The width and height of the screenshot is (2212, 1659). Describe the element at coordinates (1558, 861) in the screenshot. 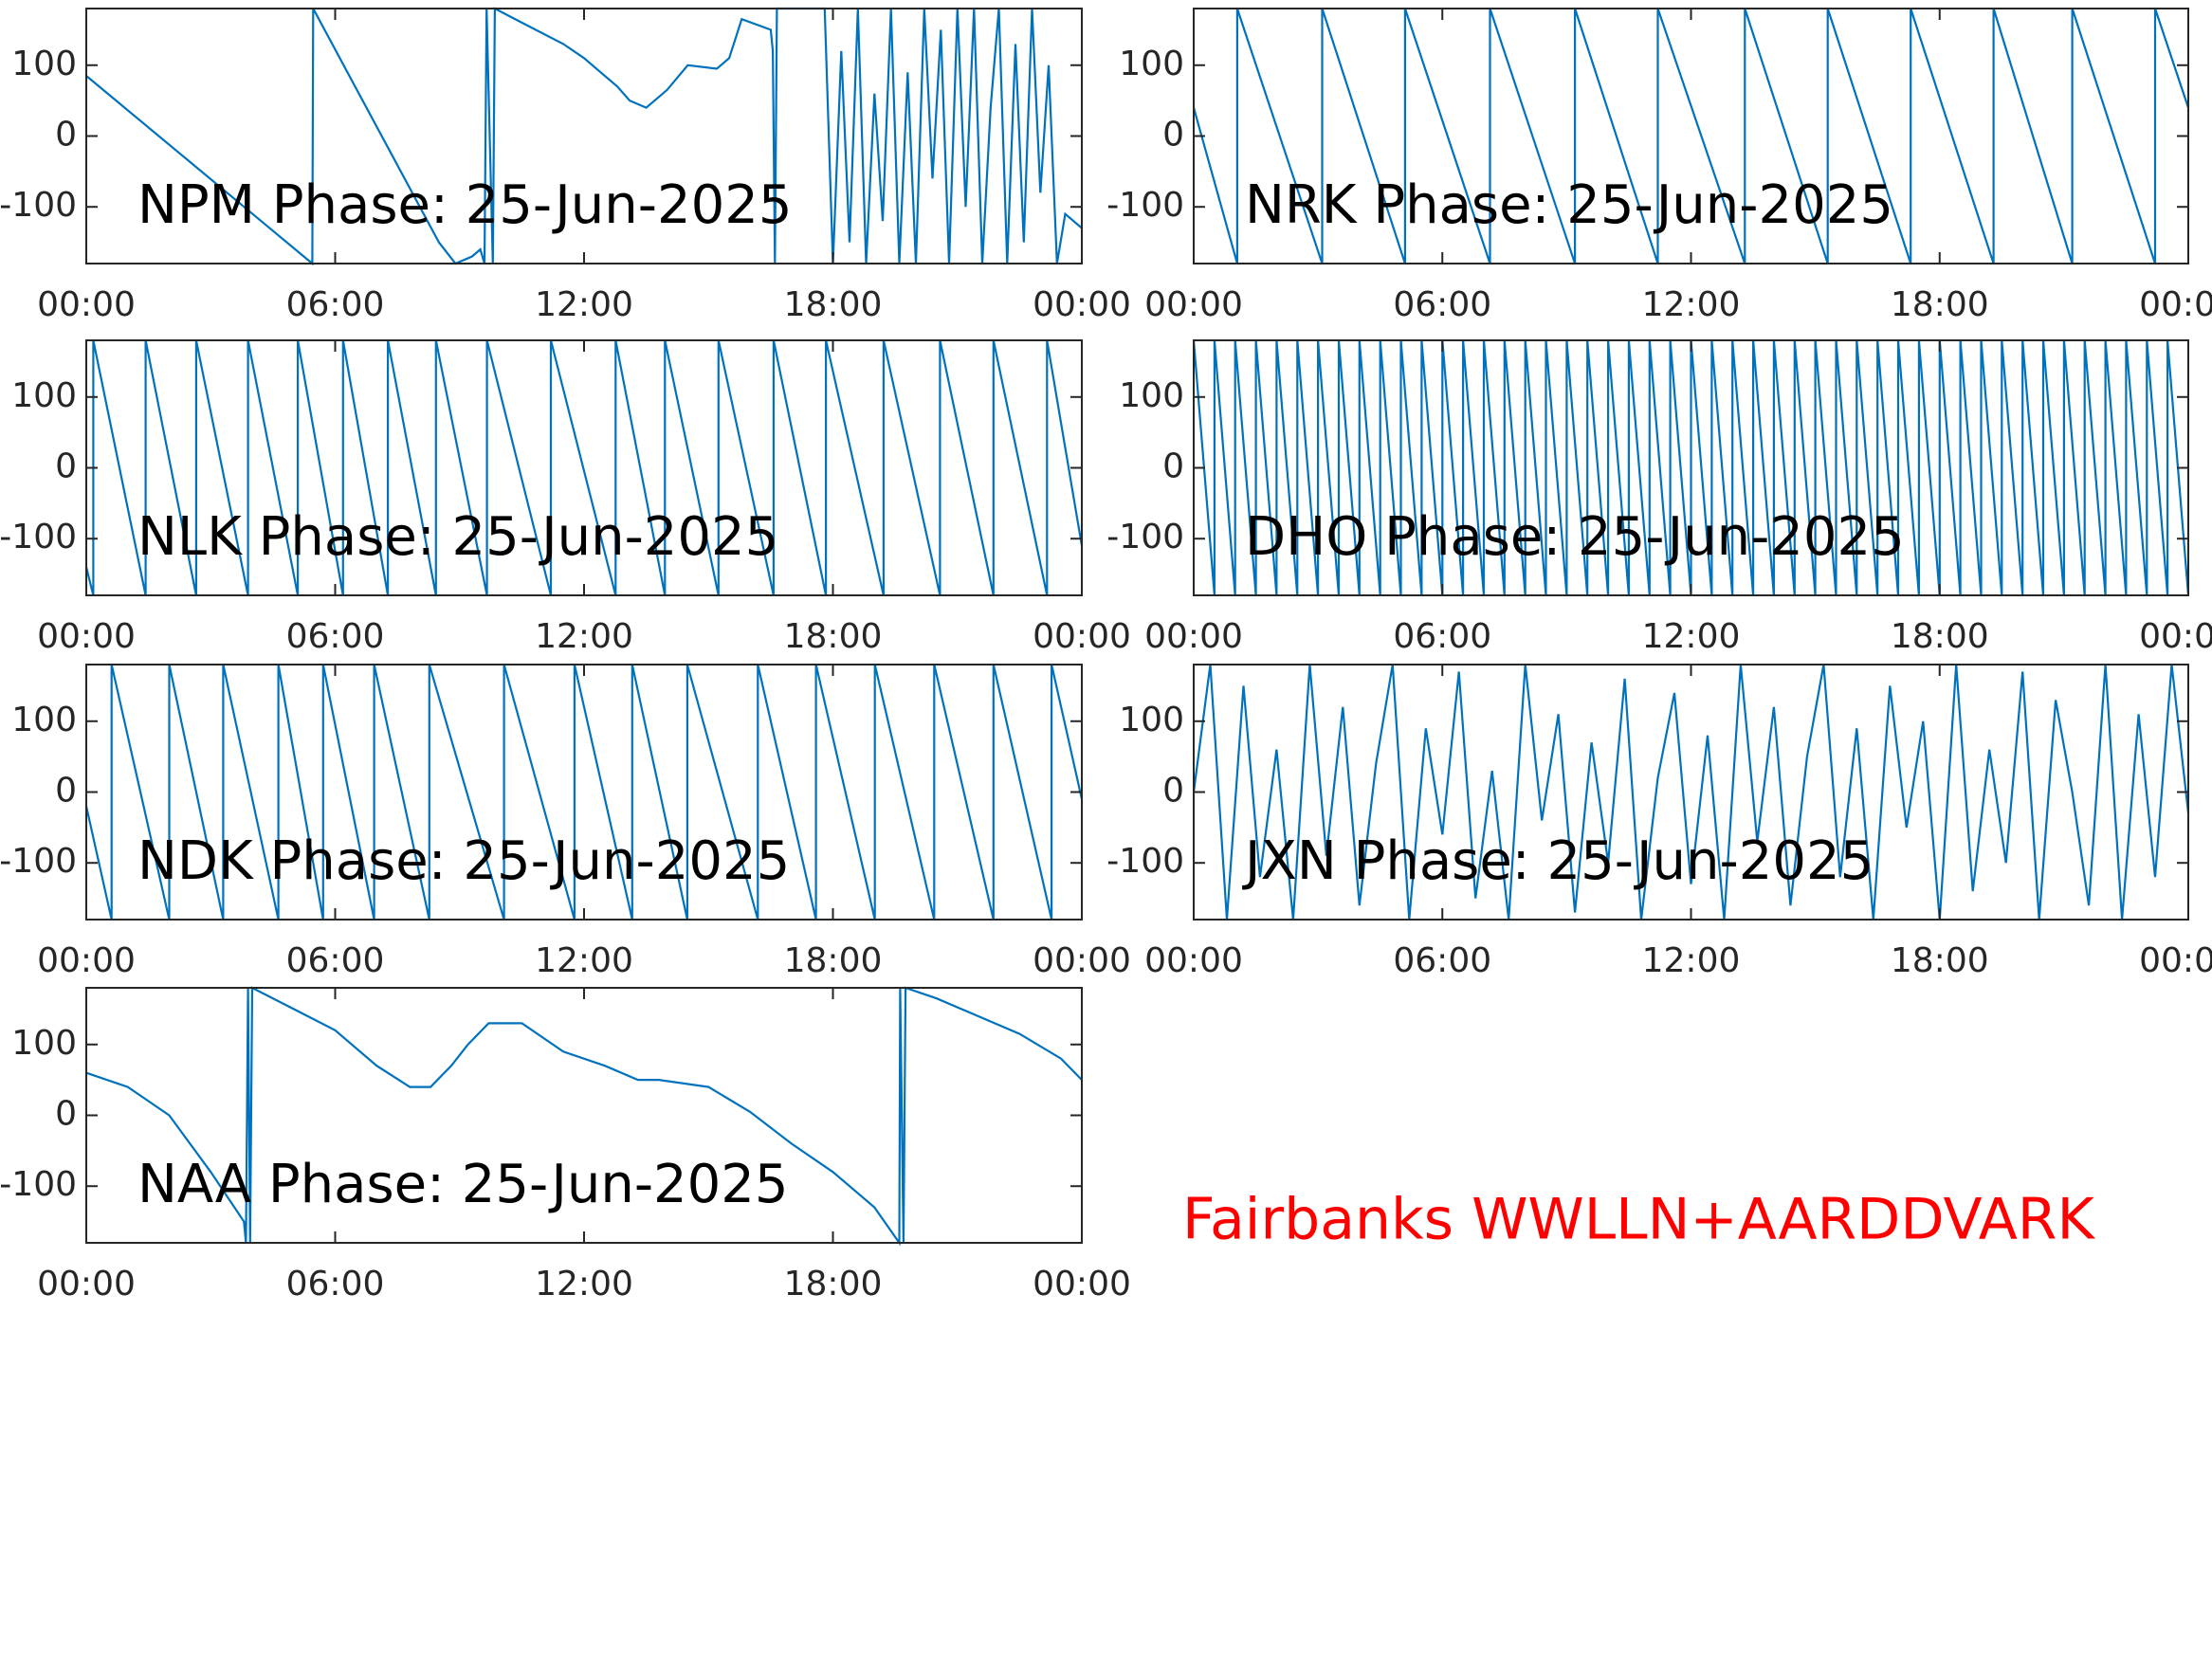

I see `chart-title: JXN Phase: 25-Jun-2025` at that location.